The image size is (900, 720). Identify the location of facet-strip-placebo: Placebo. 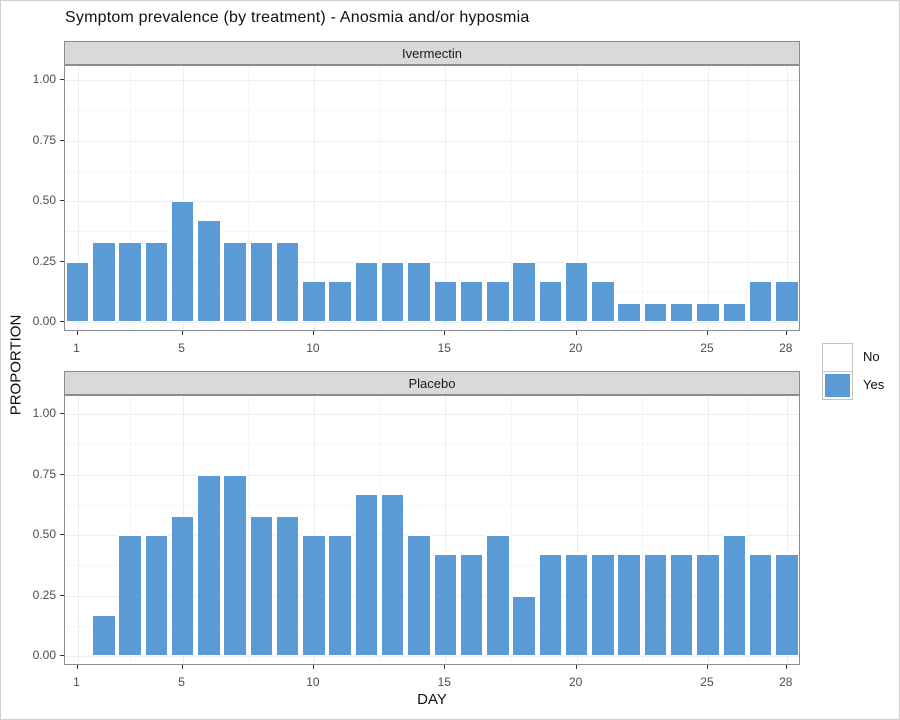
(432, 383).